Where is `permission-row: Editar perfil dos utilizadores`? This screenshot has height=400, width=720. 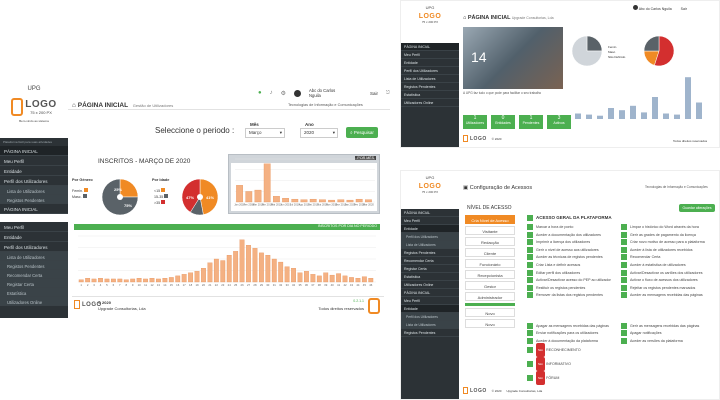 permission-row: Editar perfil dos utilizadores is located at coordinates (573, 273).